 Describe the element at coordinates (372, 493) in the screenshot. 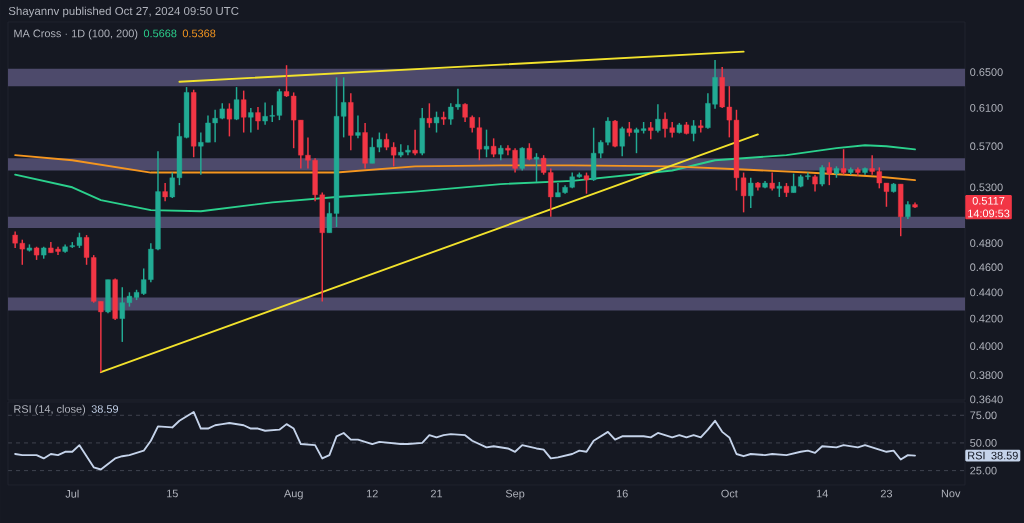

I see `x-tick-label: 12` at that location.